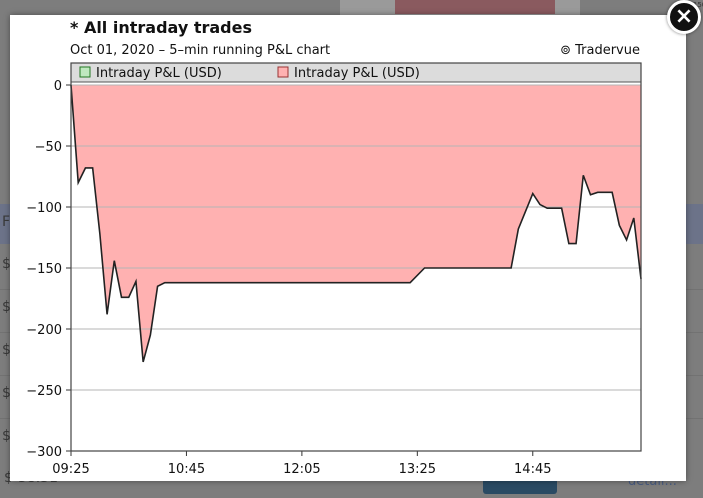 The image size is (703, 498). I want to click on y-tick-label: −200, so click(44, 330).